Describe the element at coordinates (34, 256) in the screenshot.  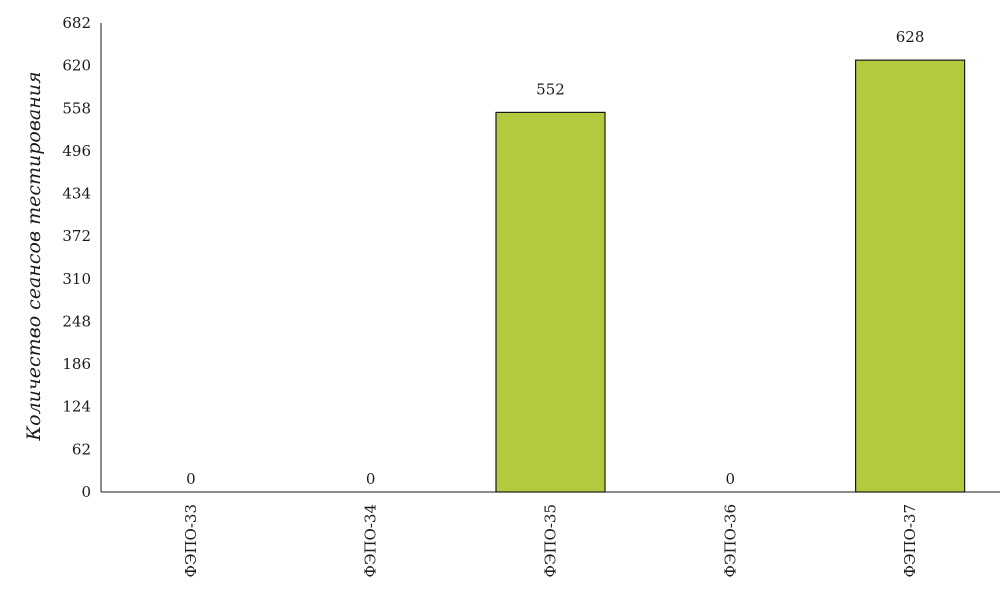
I see `y-axis-title: Количество сеансов тестирования` at that location.